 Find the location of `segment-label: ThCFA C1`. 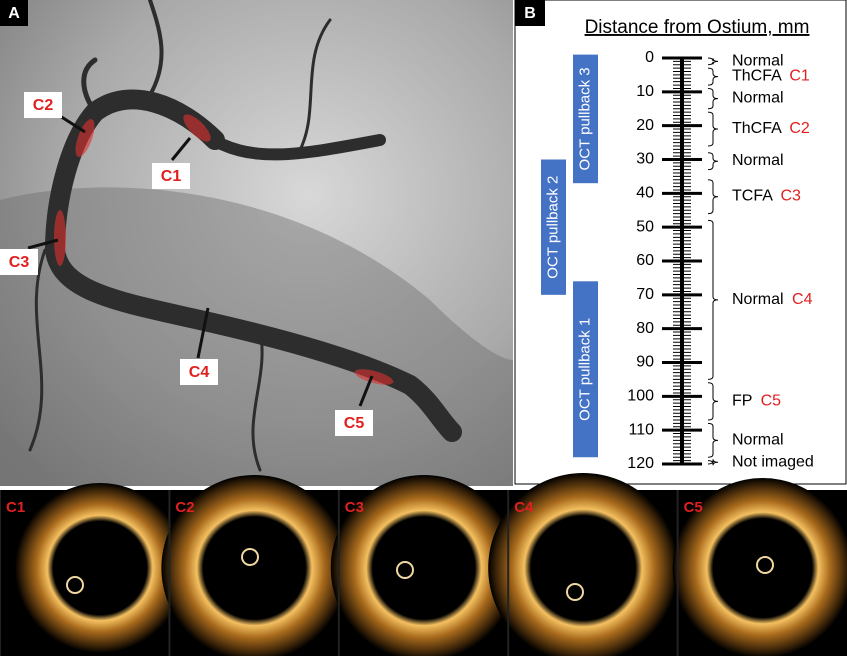

segment-label: ThCFA C1 is located at coordinates (771, 76).